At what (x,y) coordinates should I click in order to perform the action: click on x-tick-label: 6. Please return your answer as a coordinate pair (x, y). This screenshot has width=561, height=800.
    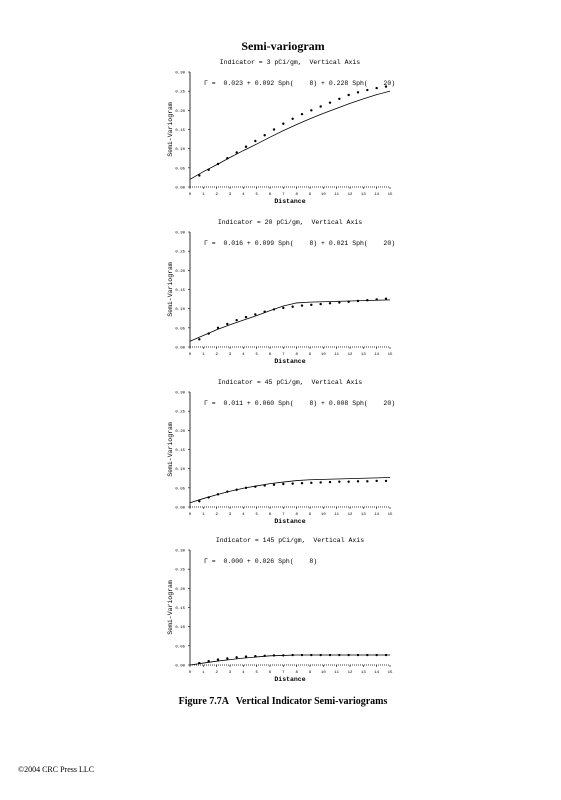
    Looking at the image, I should click on (270, 673).